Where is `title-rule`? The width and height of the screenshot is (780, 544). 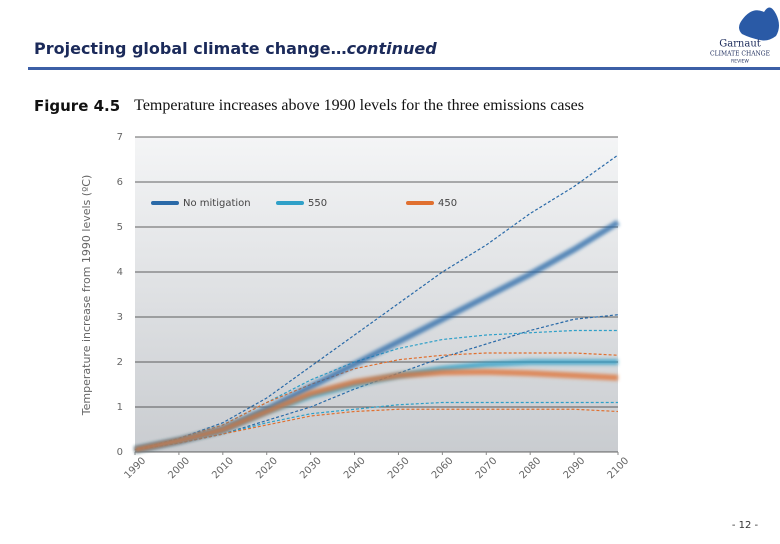 title-rule is located at coordinates (404, 68).